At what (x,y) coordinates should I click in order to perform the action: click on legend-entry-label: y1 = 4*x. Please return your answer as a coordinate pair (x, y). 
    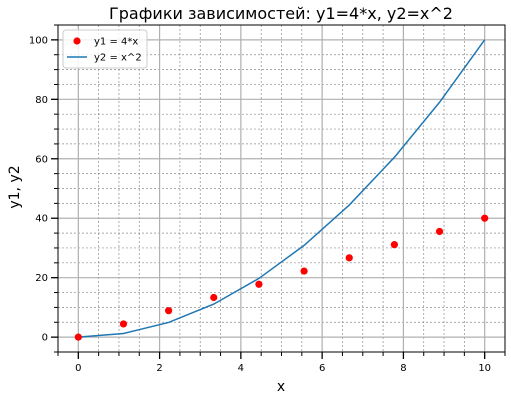
    Looking at the image, I should click on (116, 42).